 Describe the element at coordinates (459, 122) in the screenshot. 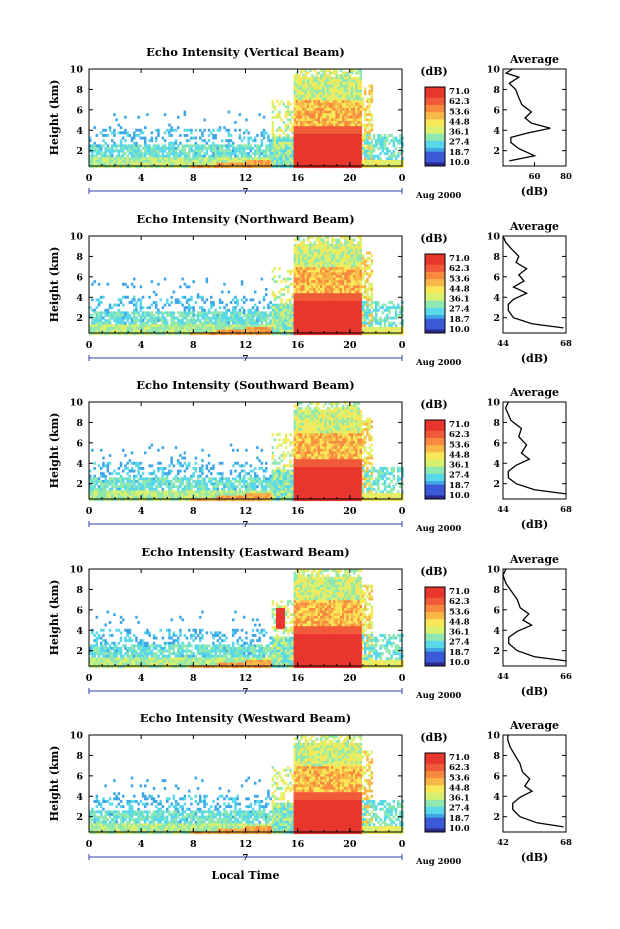

I see `colorbar-level: 44.8` at that location.